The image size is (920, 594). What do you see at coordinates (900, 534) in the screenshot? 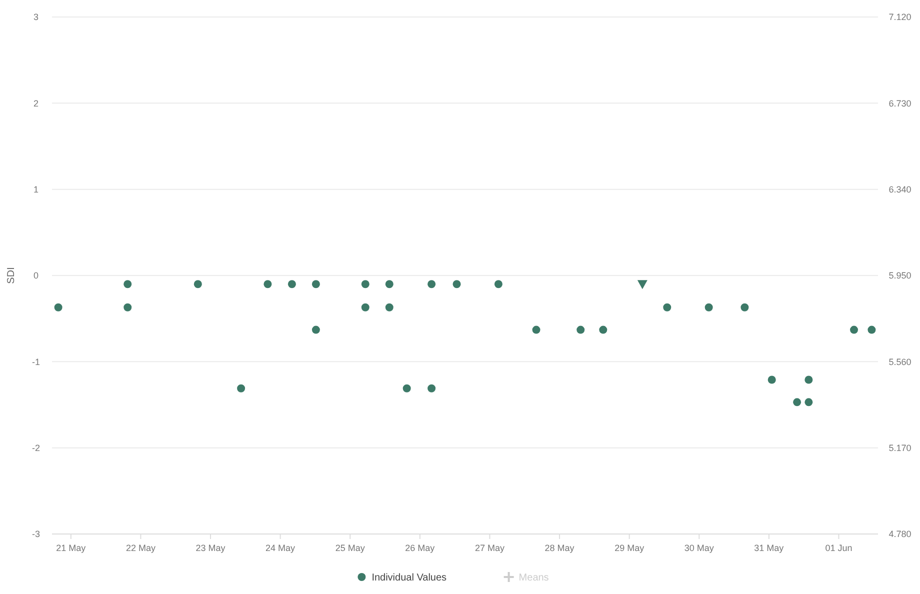
I see `y2-tick-label: 4.780` at bounding box center [900, 534].